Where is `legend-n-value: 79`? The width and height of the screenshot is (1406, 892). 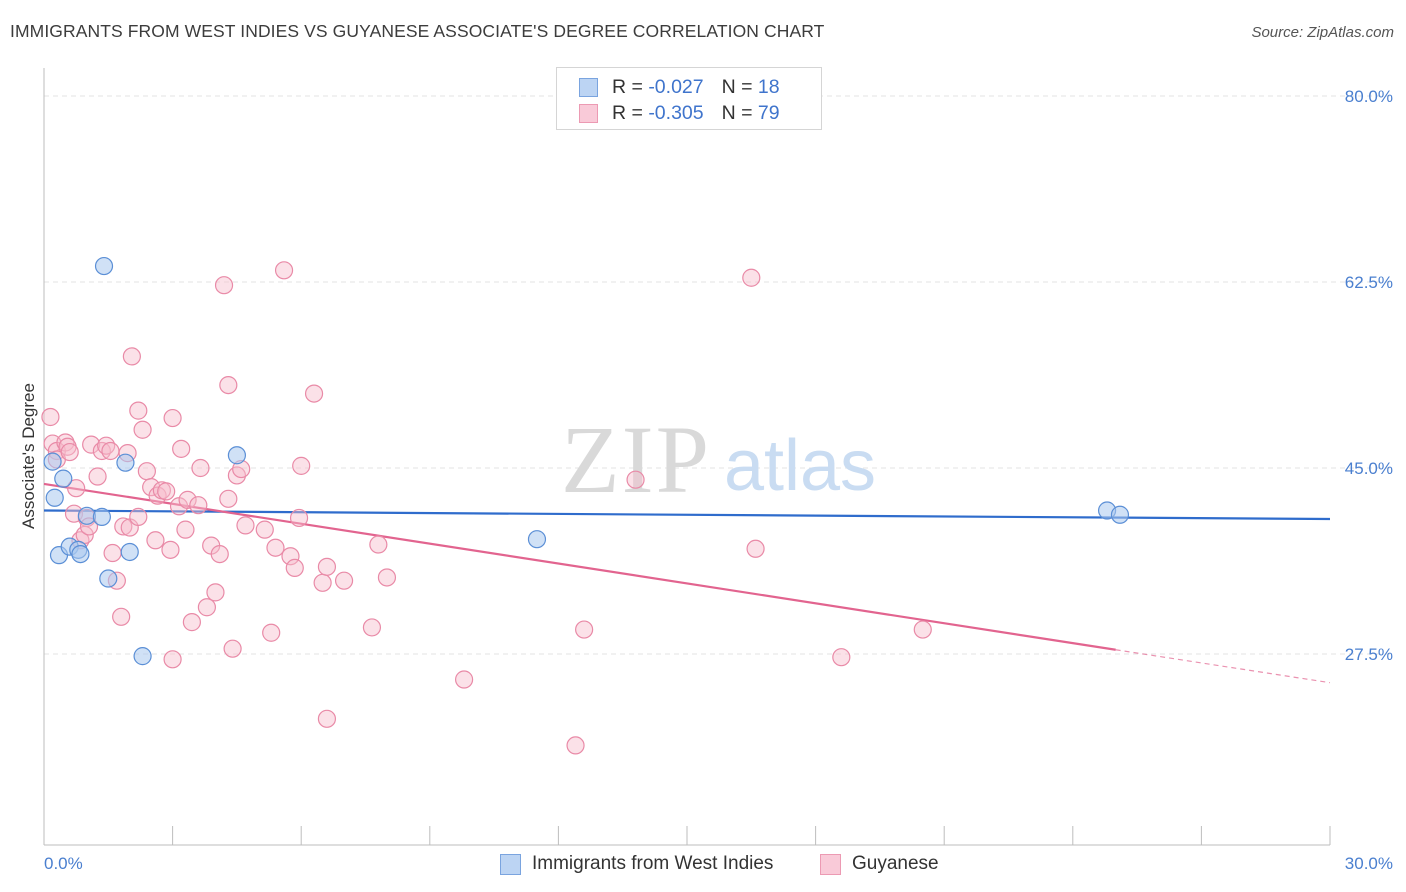
legend-n-value: 79 is located at coordinates (768, 113).